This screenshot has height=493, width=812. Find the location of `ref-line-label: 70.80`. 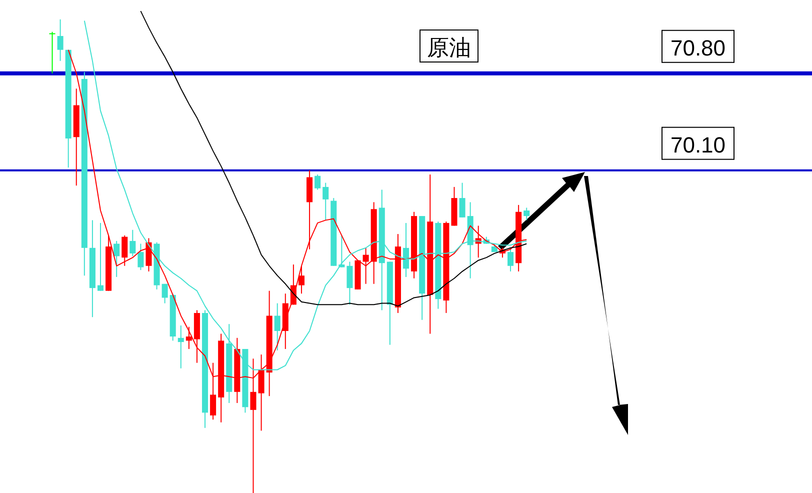

ref-line-label: 70.80 is located at coordinates (698, 47).